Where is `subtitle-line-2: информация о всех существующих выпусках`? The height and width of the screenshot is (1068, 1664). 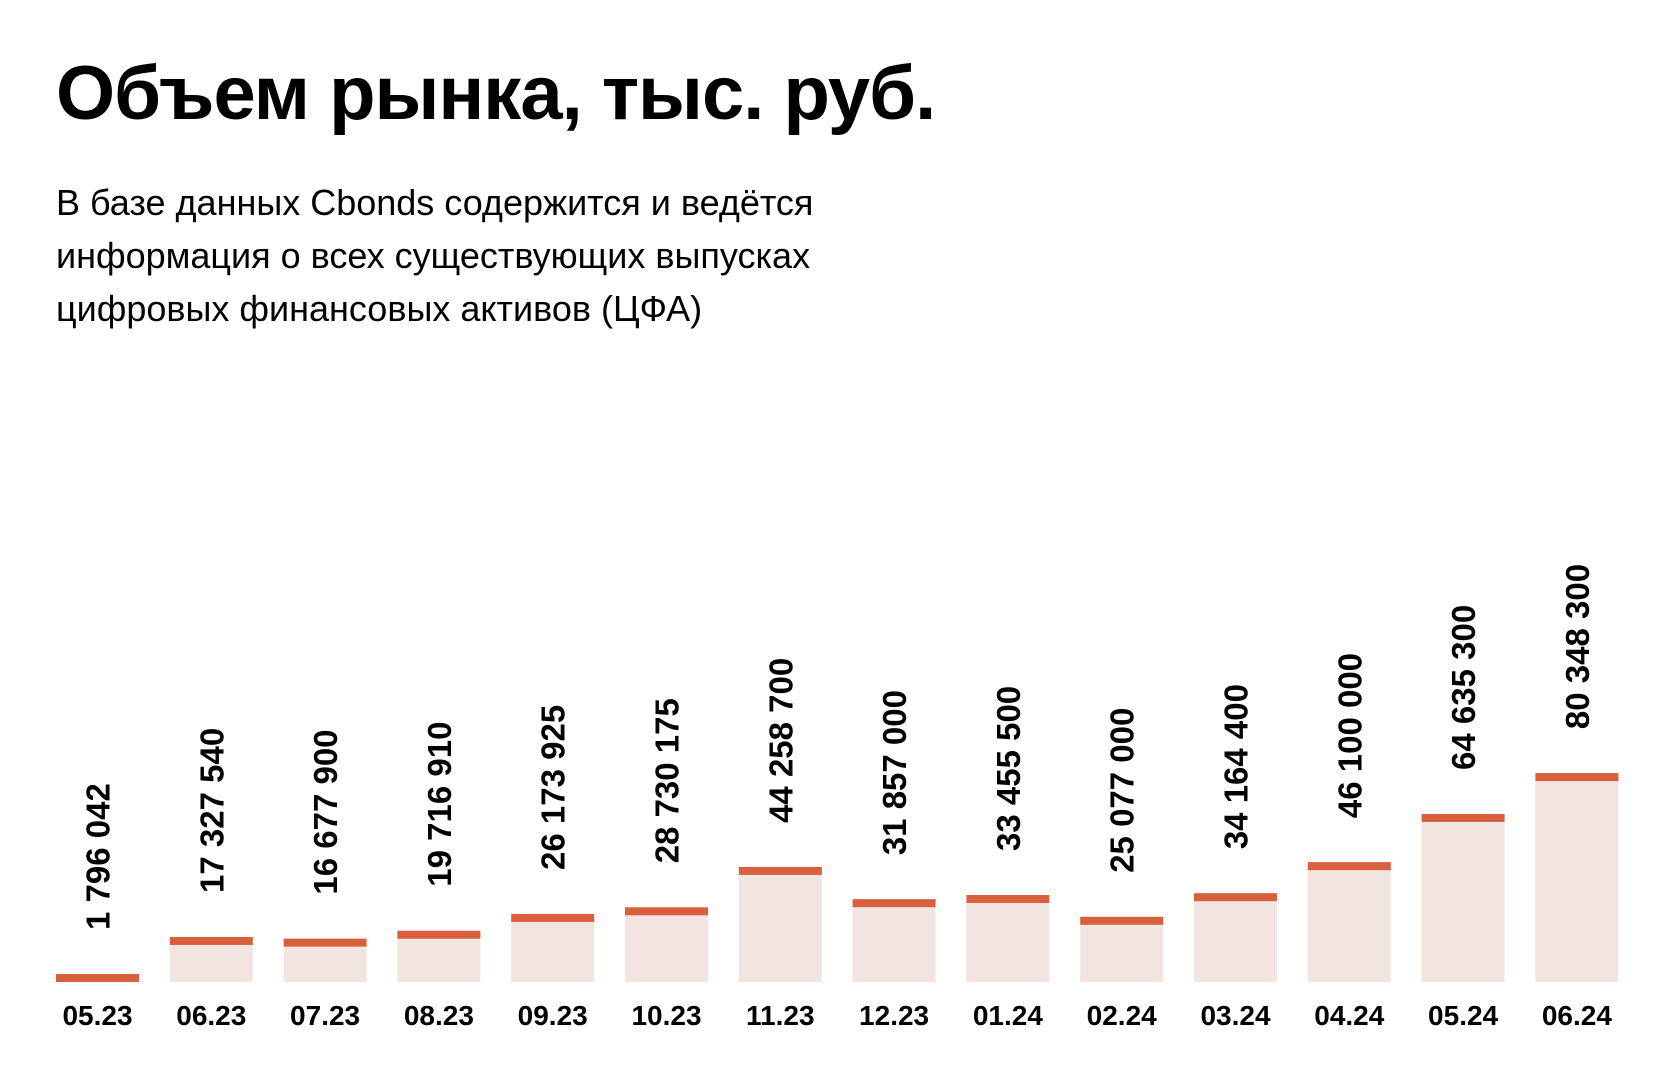
subtitle-line-2: информация о всех существующих выпусках is located at coordinates (433, 255).